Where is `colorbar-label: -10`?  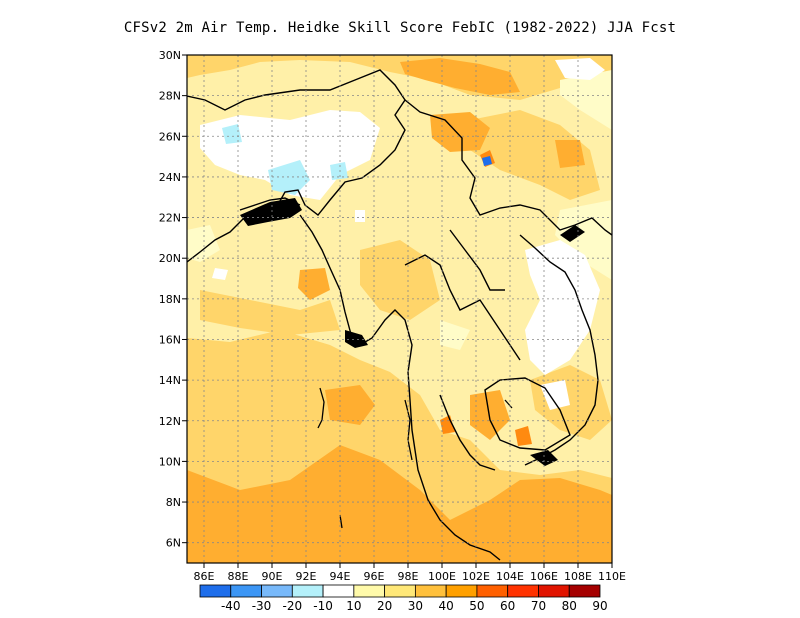 colorbar-label: -10 is located at coordinates (323, 606).